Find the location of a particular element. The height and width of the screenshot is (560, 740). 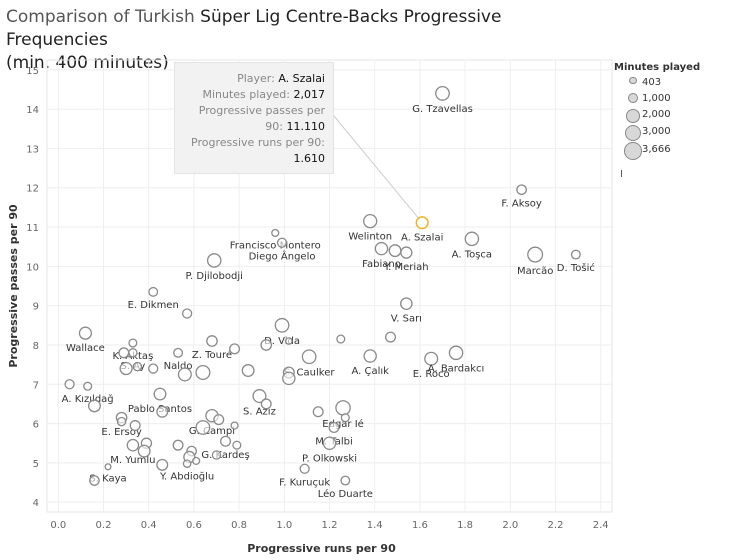

x-tick-label: 2.2 is located at coordinates (556, 525).